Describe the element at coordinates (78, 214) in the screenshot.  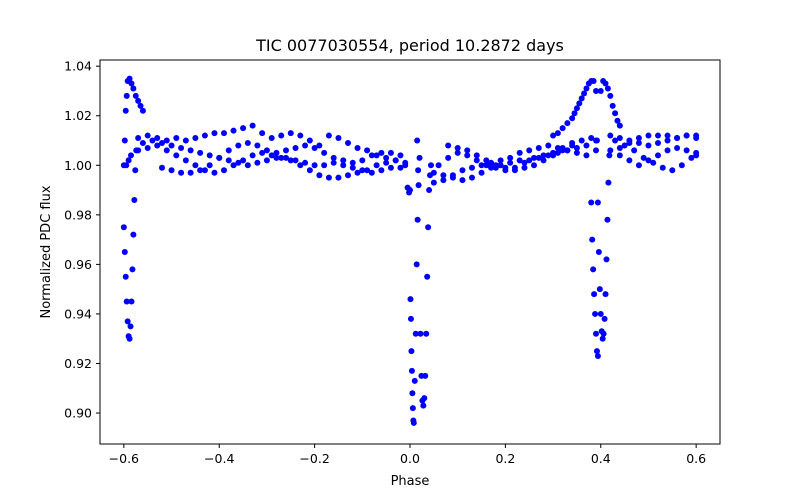
I see `y-tick-label: 0.98` at that location.